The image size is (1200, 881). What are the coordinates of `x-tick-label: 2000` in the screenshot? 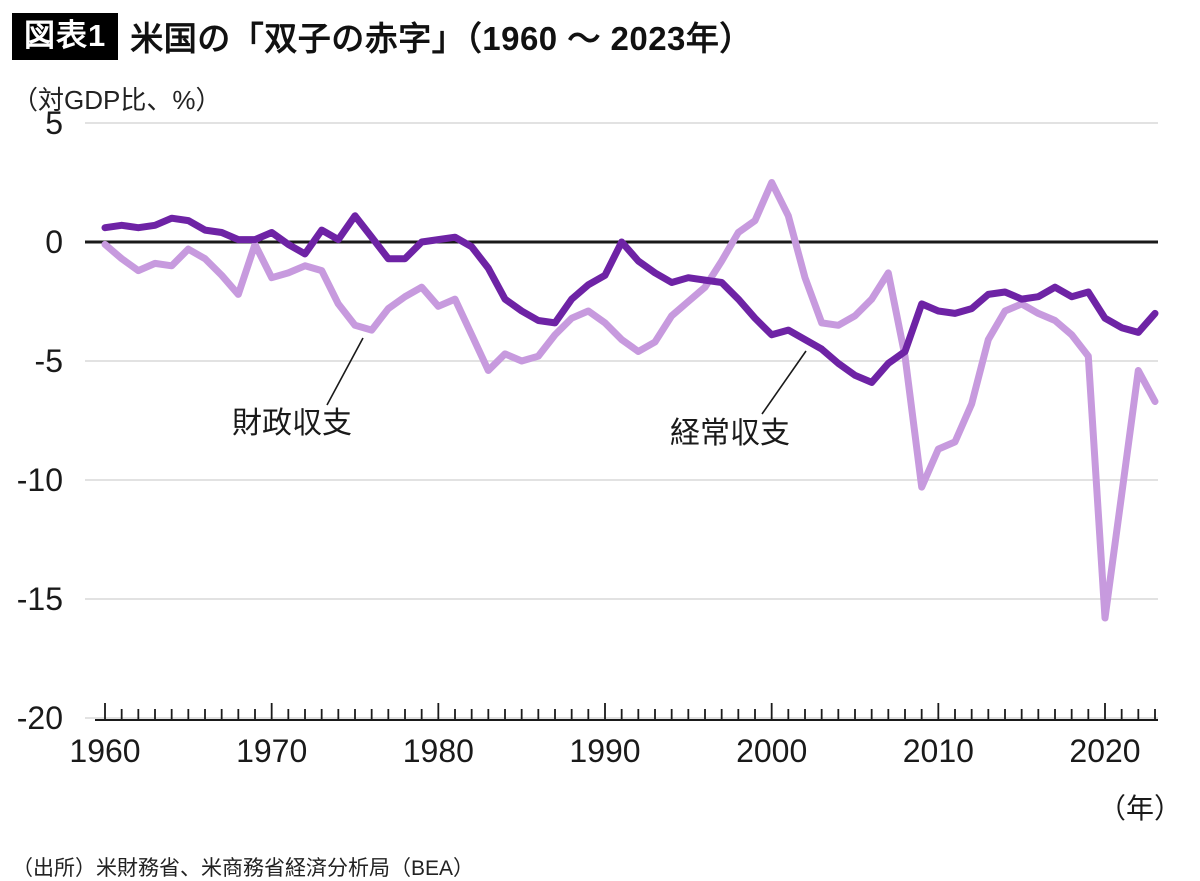 It's located at (771, 751).